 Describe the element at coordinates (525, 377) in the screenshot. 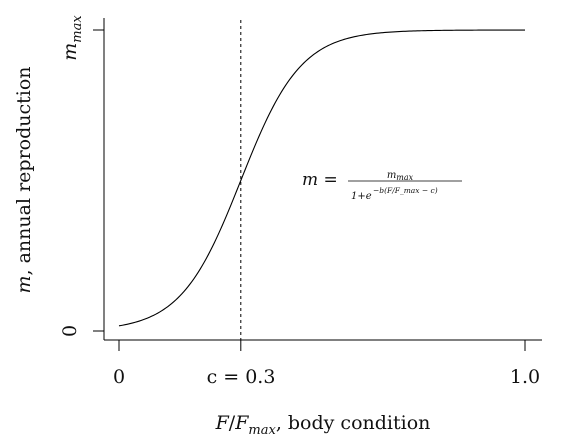

I see `x-tick-label-1: 1.0` at that location.